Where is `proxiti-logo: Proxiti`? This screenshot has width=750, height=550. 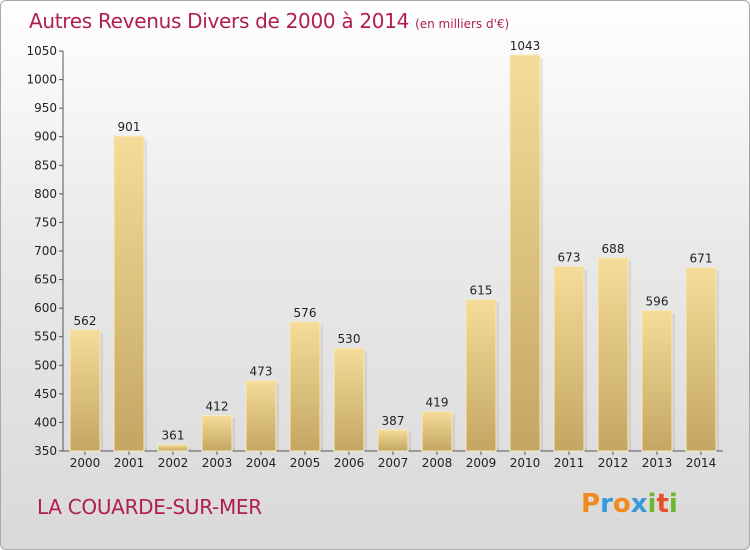
proxiti-logo: Proxiti is located at coordinates (629, 504).